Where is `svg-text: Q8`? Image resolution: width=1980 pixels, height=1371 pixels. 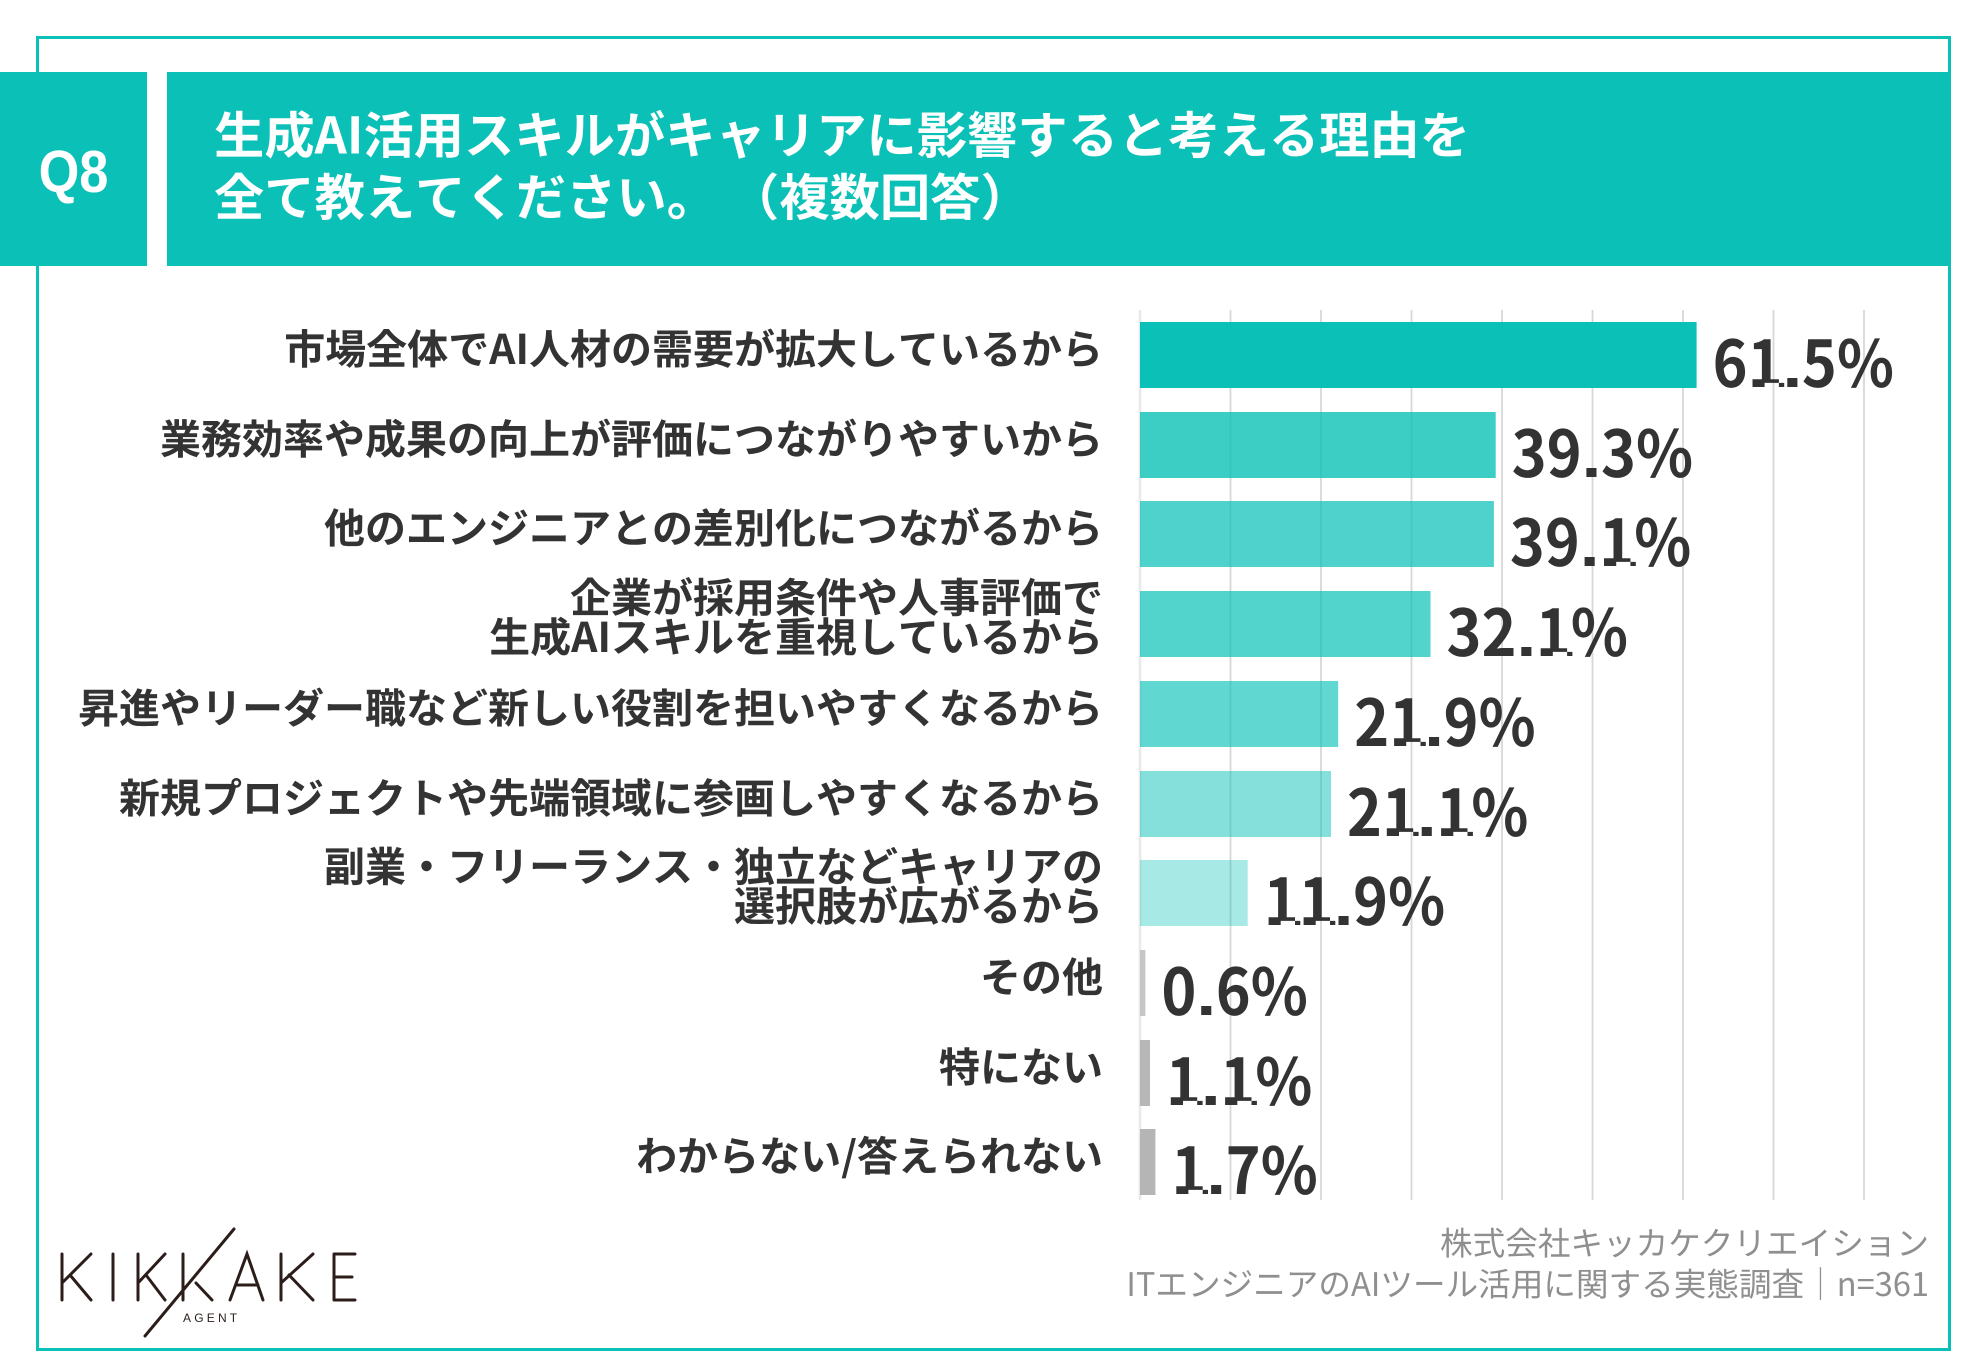
svg-text: Q8 is located at coordinates (74, 171).